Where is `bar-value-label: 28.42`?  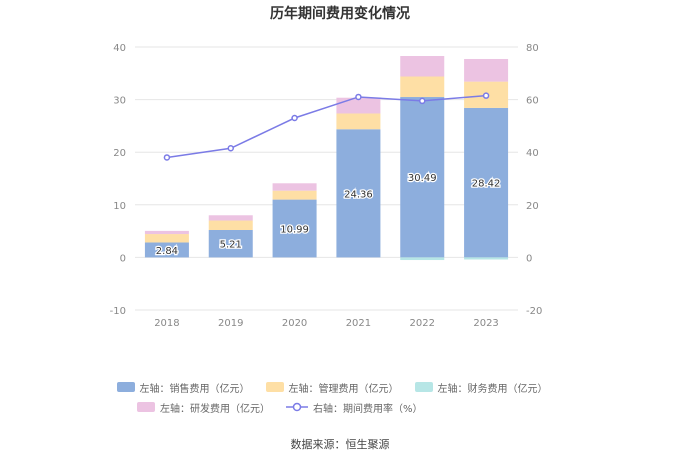
bar-value-label: 28.42 is located at coordinates (486, 184).